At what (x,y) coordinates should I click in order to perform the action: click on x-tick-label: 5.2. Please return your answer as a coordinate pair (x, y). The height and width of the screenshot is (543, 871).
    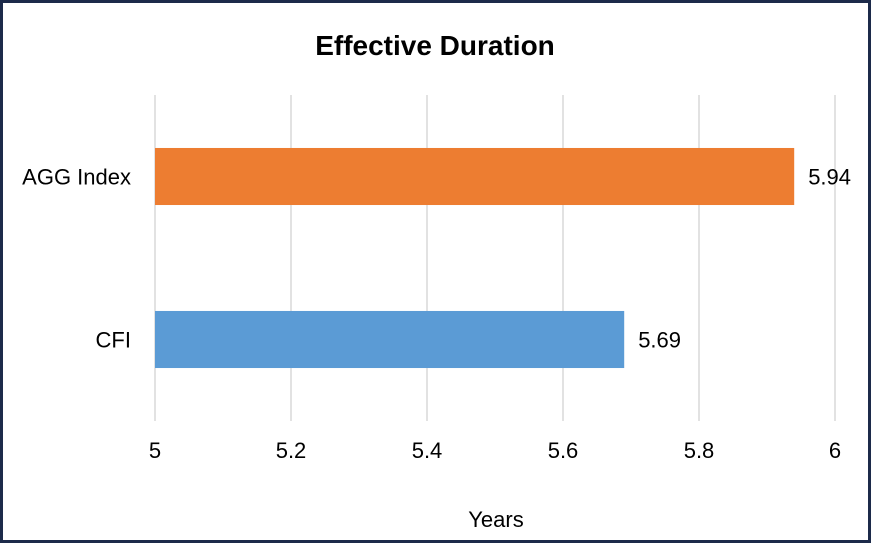
    Looking at the image, I should click on (291, 450).